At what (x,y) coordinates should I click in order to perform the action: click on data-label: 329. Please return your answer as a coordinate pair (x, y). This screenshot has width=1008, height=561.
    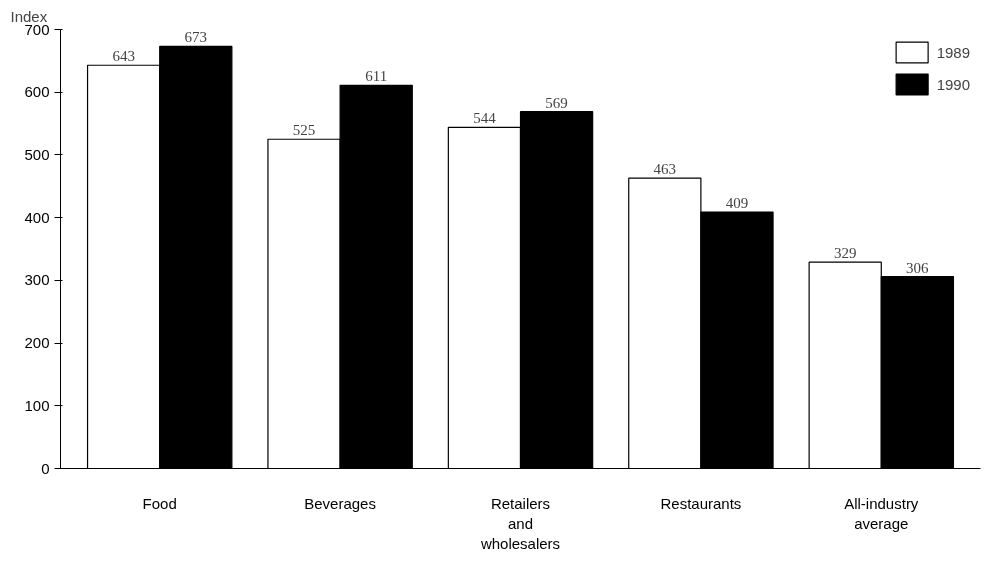
    Looking at the image, I should click on (845, 253).